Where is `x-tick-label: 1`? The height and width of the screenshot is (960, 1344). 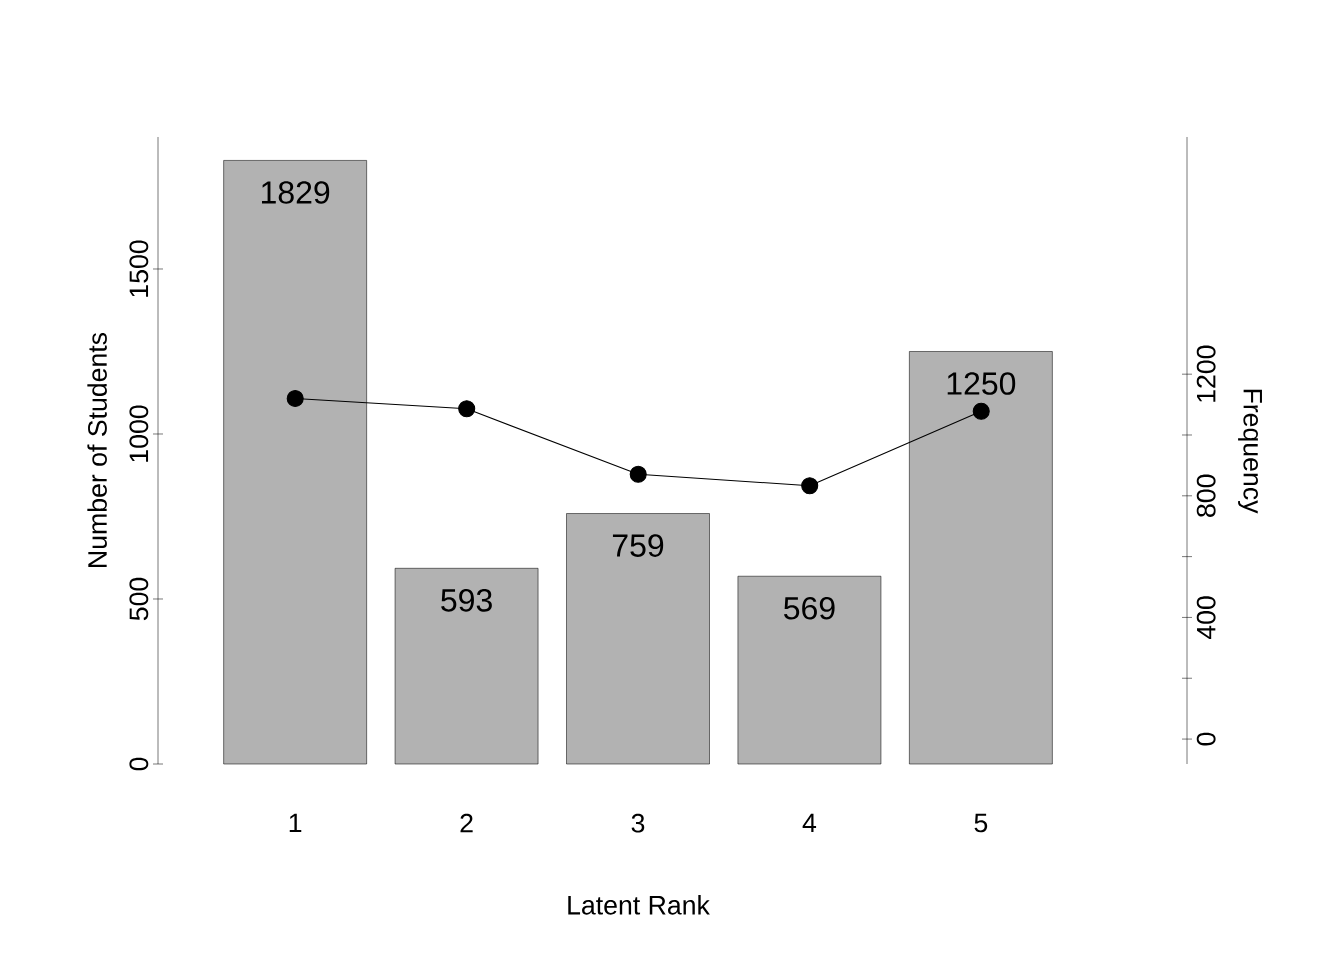 x-tick-label: 1 is located at coordinates (295, 823).